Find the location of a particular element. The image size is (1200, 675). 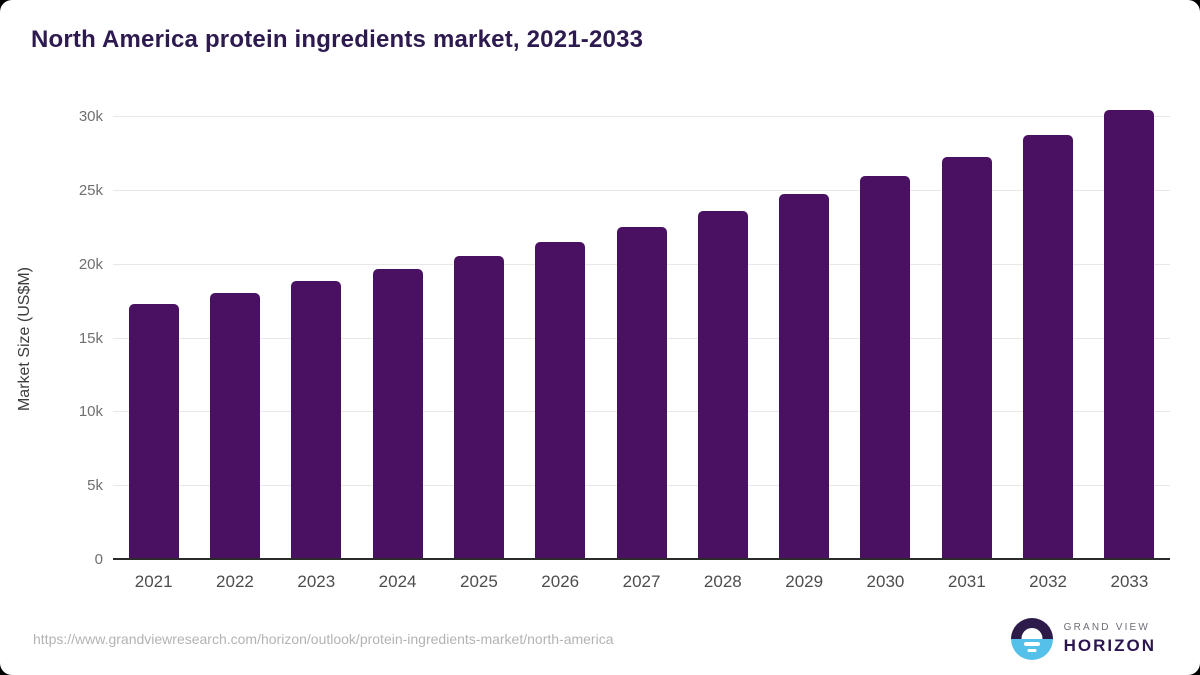

bar-slot-2027 is located at coordinates (641, 328).